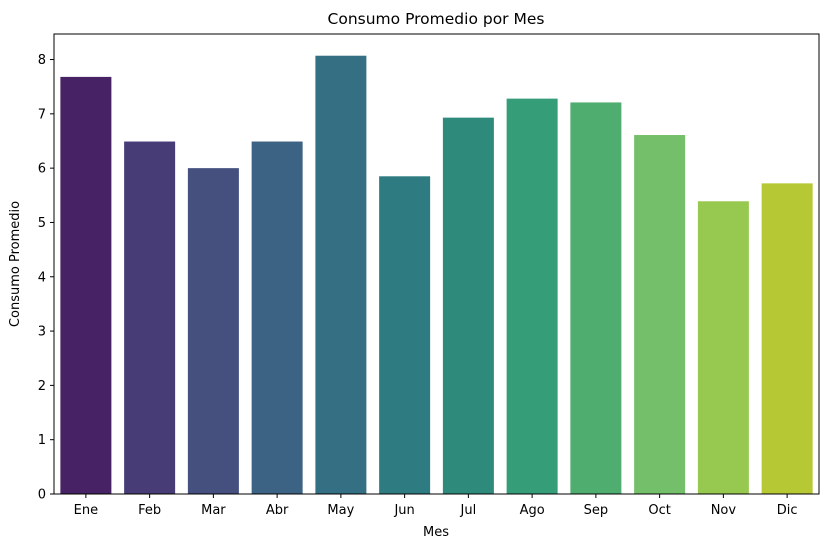  What do you see at coordinates (403, 510) in the screenshot?
I see `x-tick-label: Jun` at bounding box center [403, 510].